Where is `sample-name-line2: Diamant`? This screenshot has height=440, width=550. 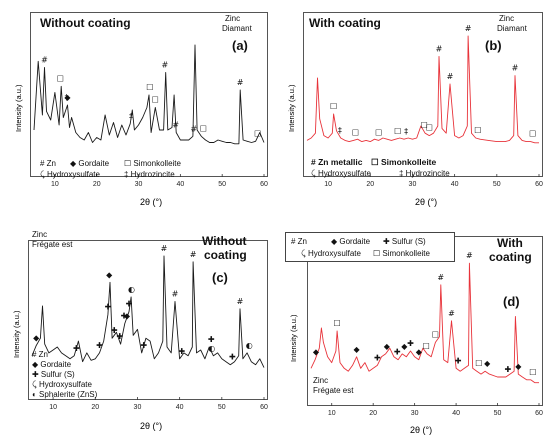 sample-name-line2: Diamant is located at coordinates (237, 28).